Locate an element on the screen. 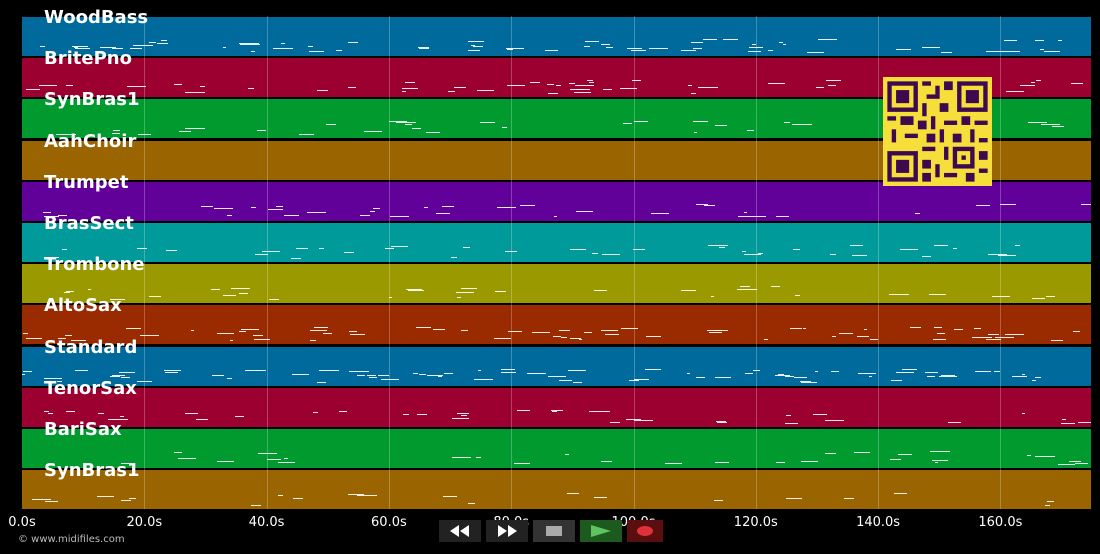 The image size is (1100, 554). stop-button is located at coordinates (554, 531).